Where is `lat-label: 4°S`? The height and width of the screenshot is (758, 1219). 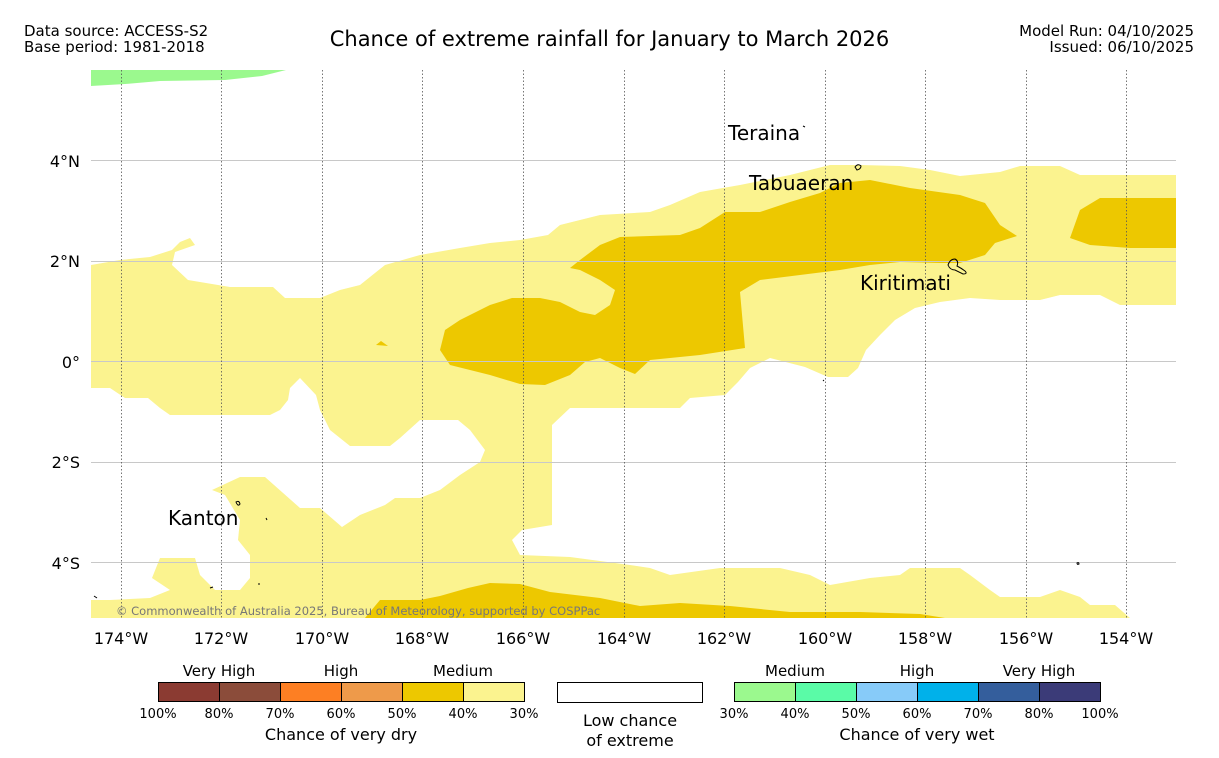
lat-label: 4°S is located at coordinates (66, 563).